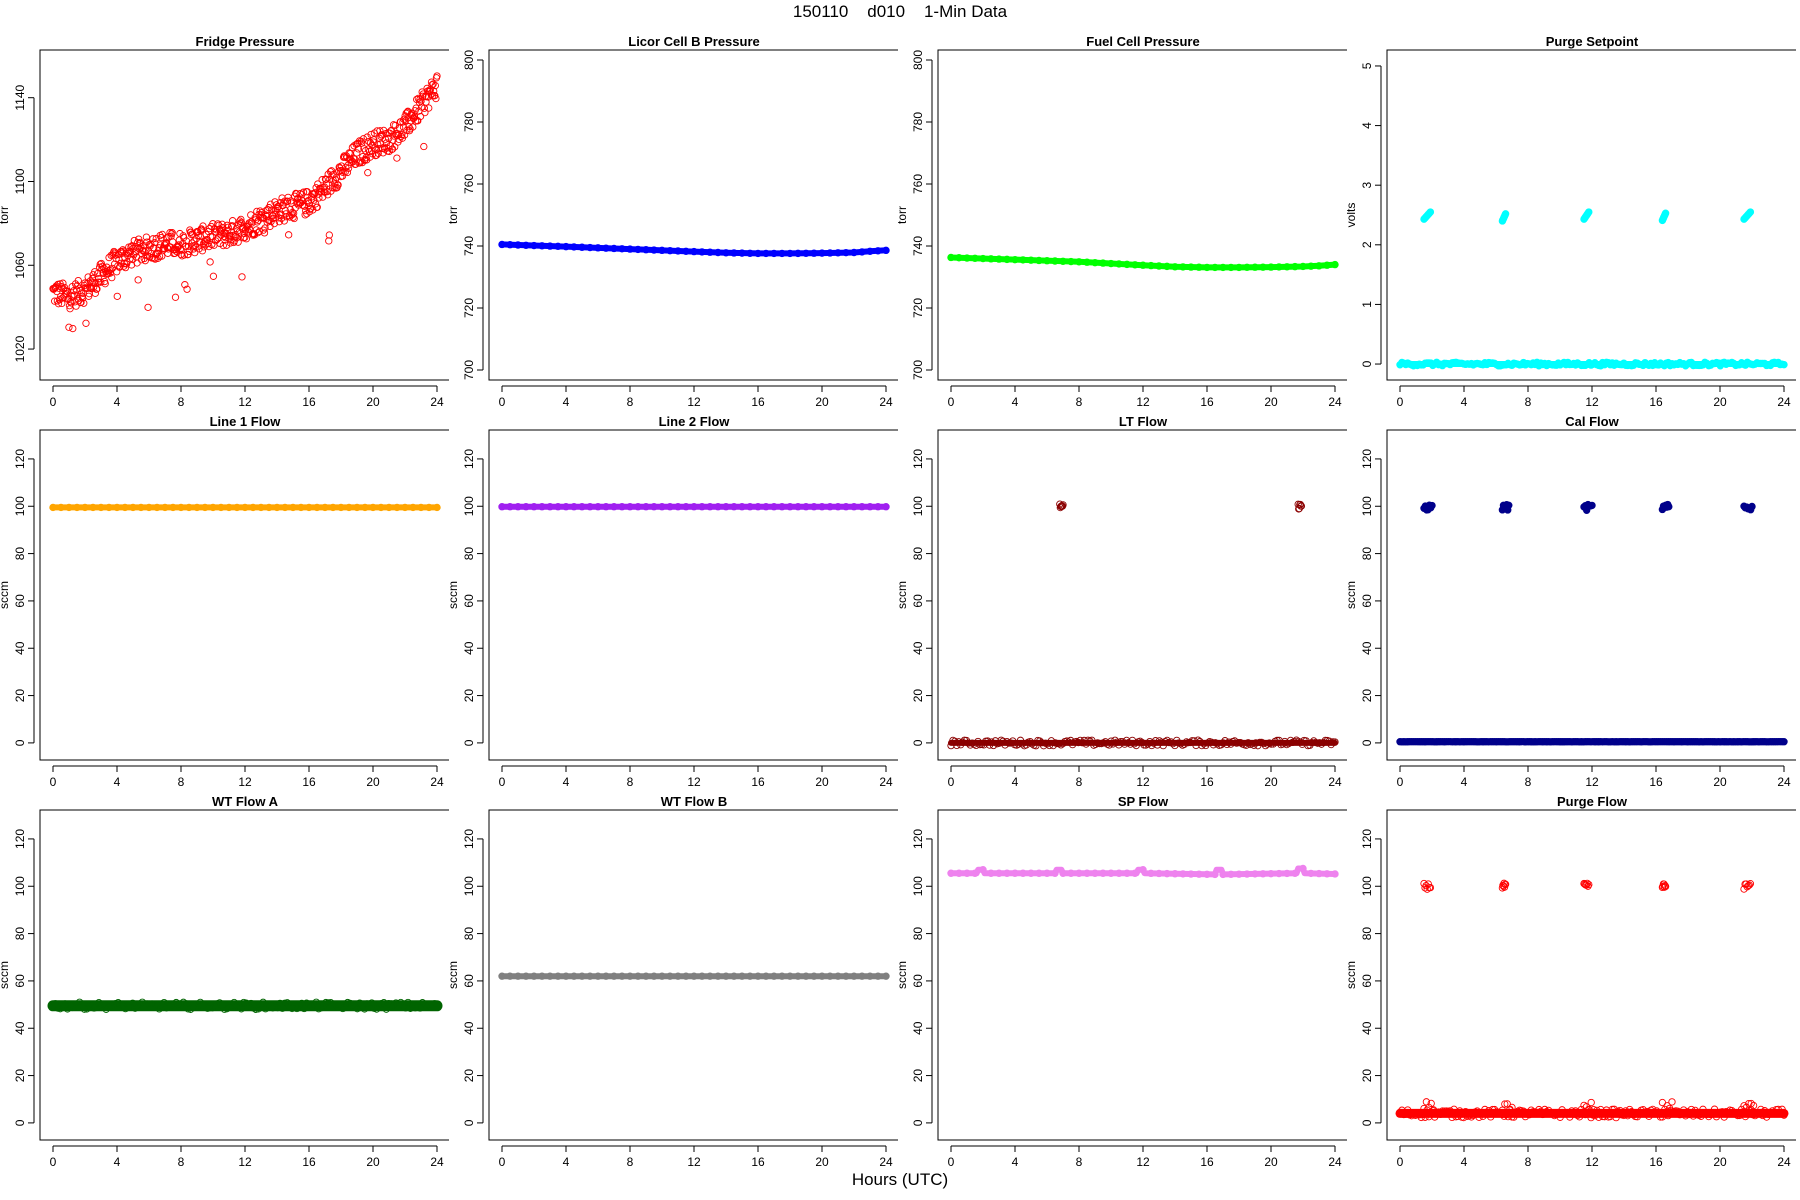 The height and width of the screenshot is (1200, 1800). Describe the element at coordinates (469, 696) in the screenshot. I see `y-tick-label: 20` at that location.